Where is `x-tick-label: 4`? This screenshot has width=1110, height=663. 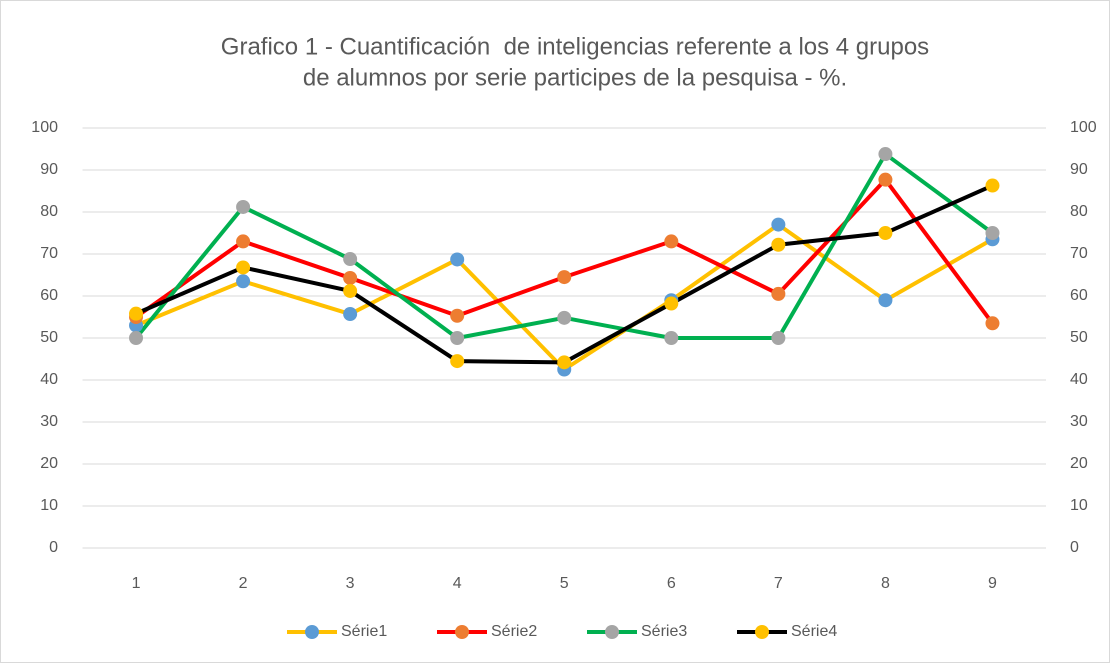
x-tick-label: 4 is located at coordinates (457, 583).